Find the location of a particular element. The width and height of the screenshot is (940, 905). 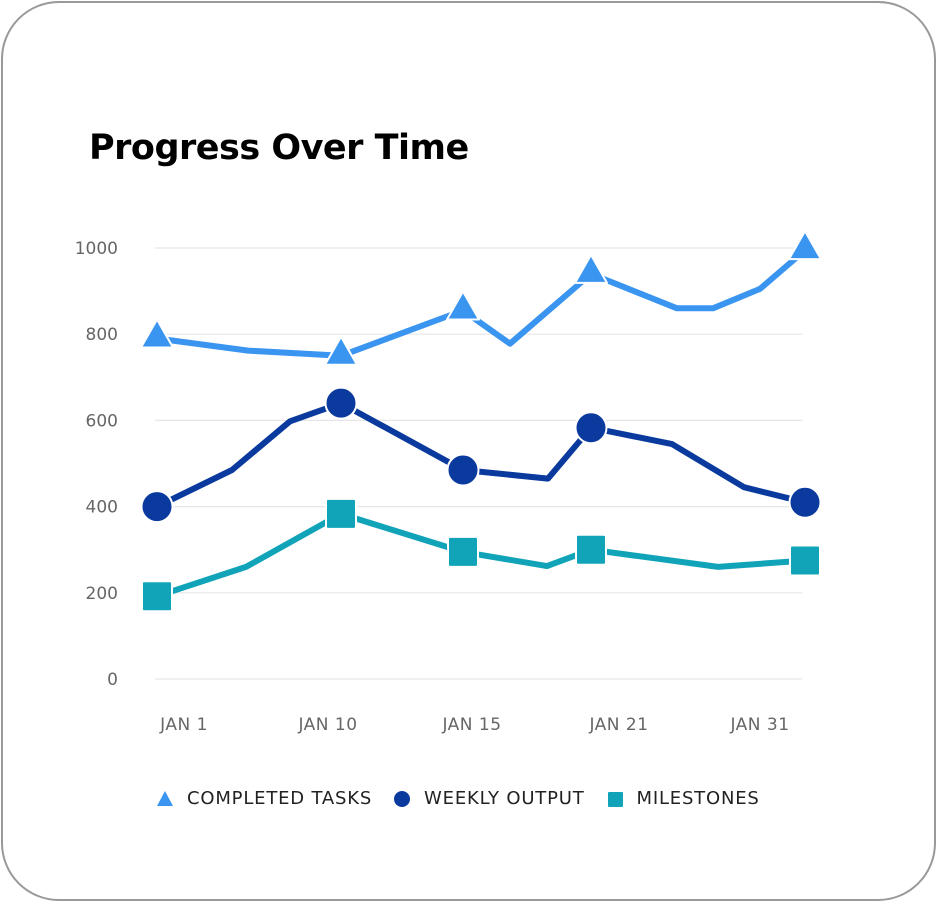

legend-item: WEEKLY OUTPUT is located at coordinates (488, 798).